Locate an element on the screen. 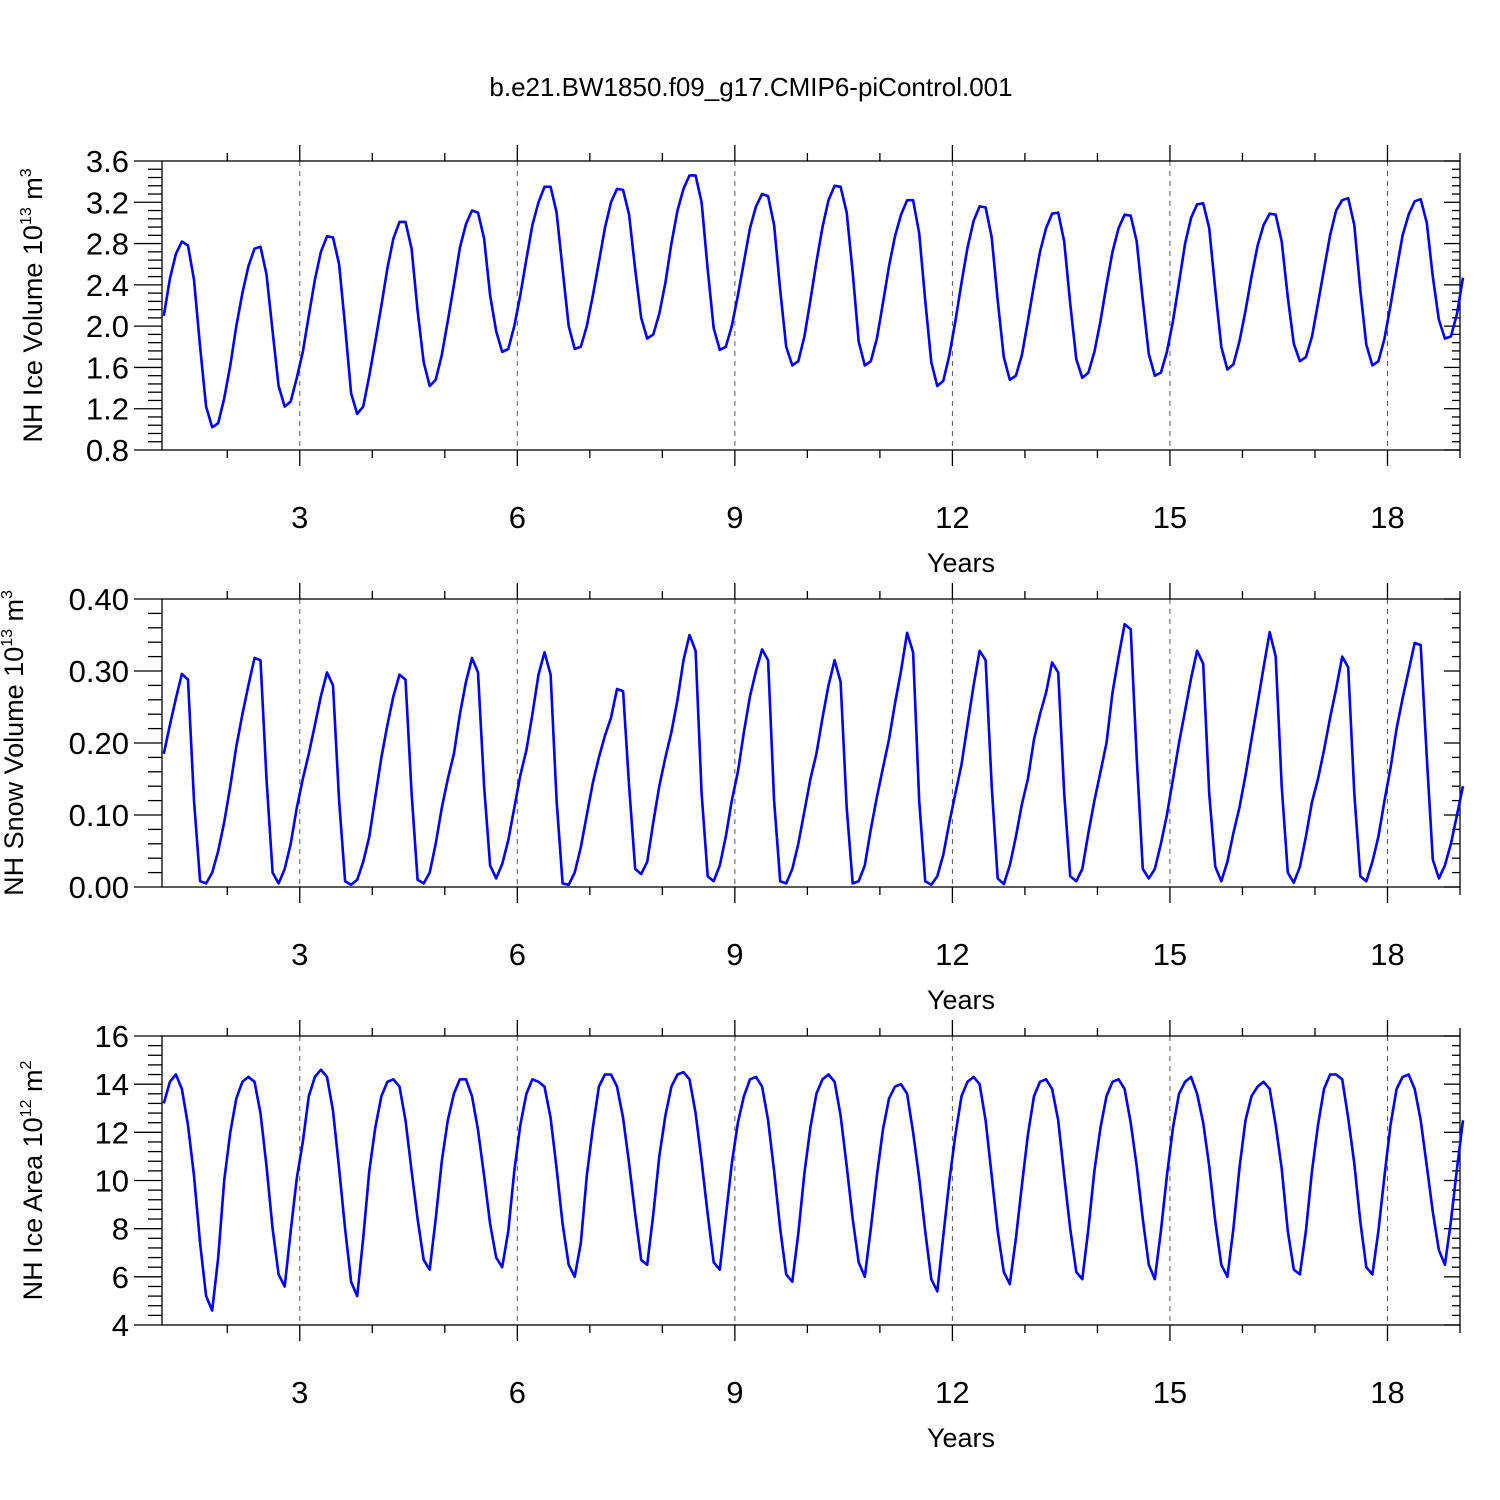  y-axis-label: NH Ice Volume 1013 m3 is located at coordinates (33, 305).